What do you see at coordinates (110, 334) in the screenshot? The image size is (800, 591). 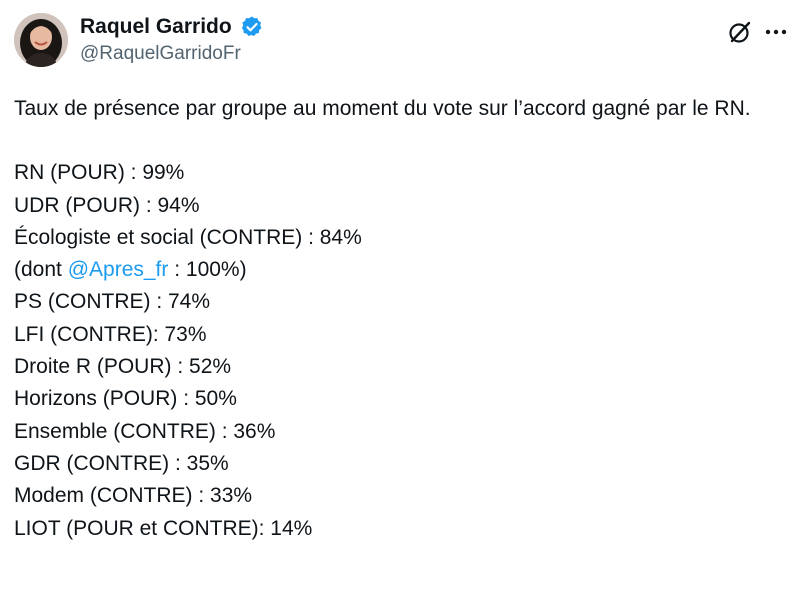 I see `list-item: LFI (CONTRE): 73%` at bounding box center [110, 334].